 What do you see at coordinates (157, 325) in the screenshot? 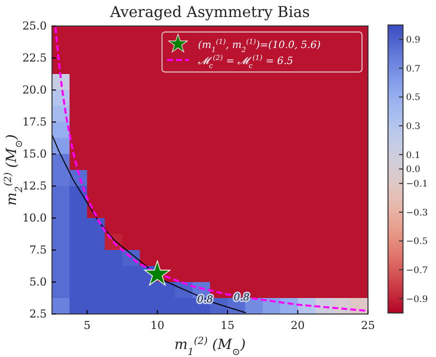
I see `x-tick-label: 10` at bounding box center [157, 325].